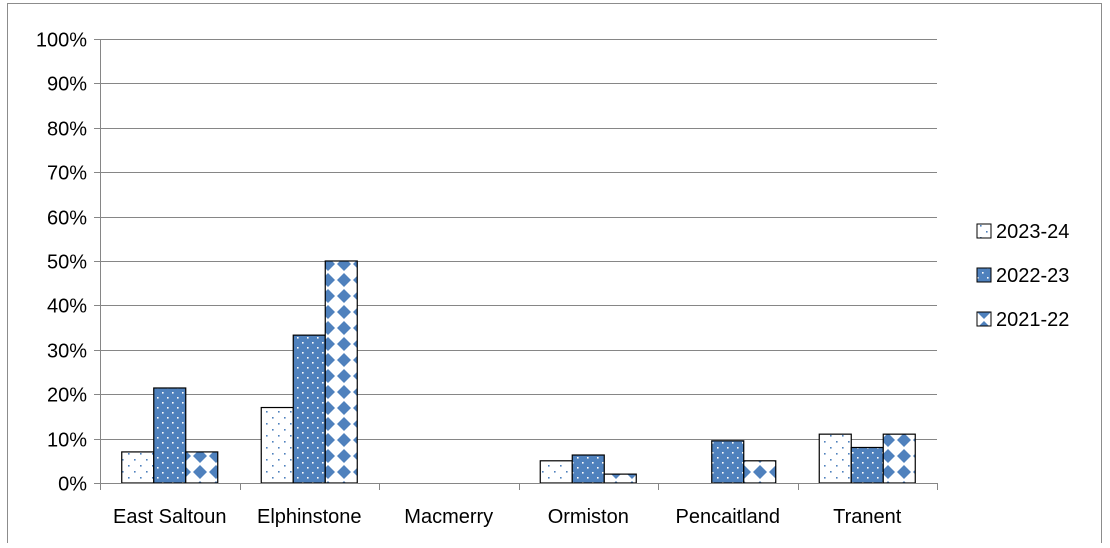 This screenshot has width=1110, height=548. Describe the element at coordinates (760, 472) in the screenshot. I see `bar-2021-22-pencaitland` at that location.